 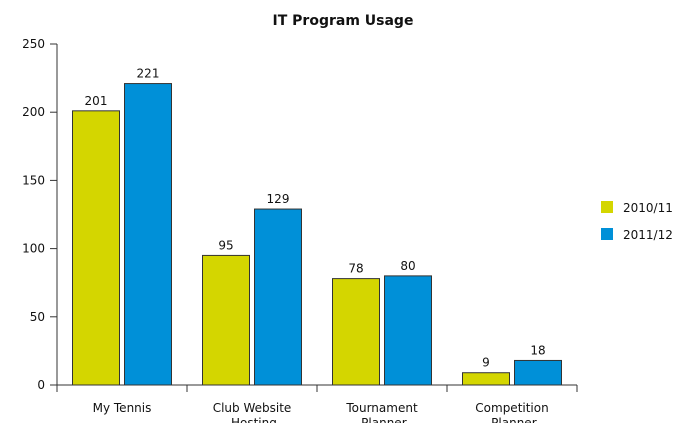 I want to click on y-tick-label: 150, so click(x=33, y=180).